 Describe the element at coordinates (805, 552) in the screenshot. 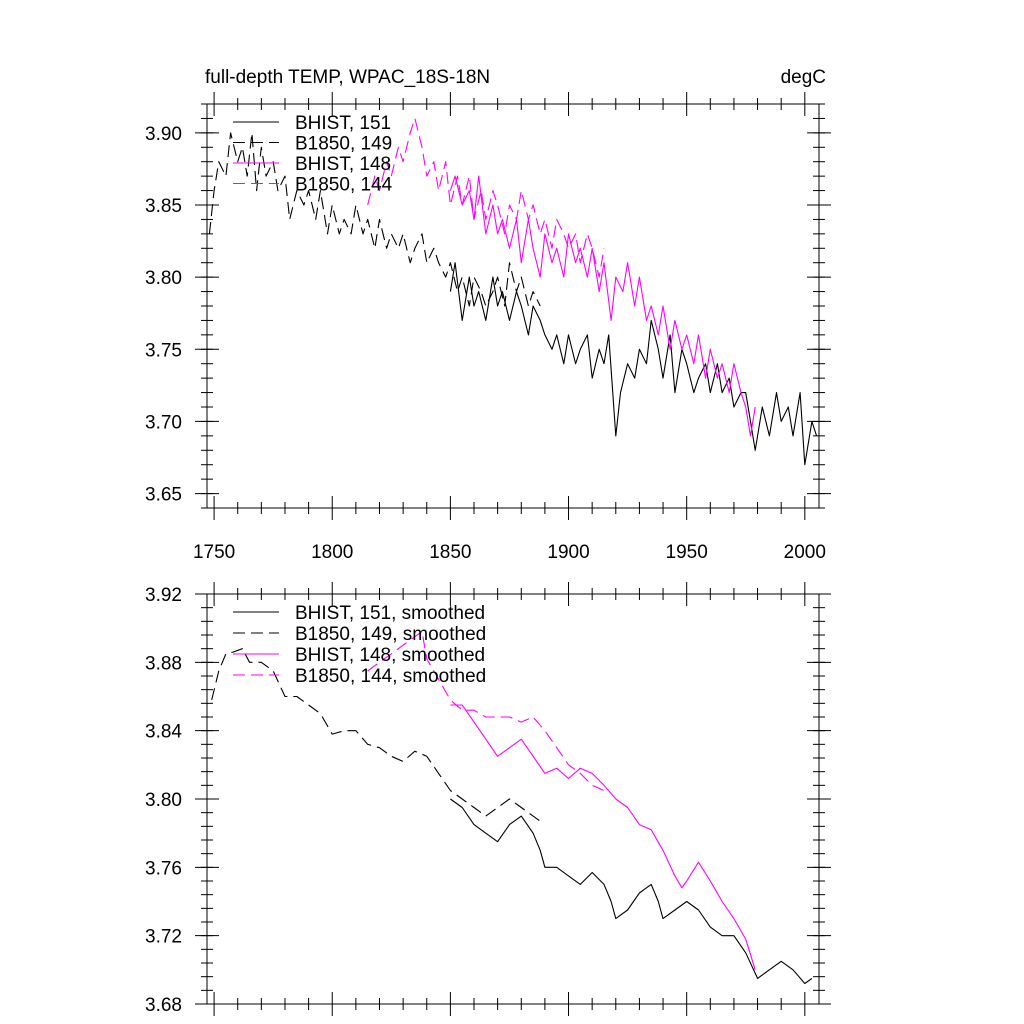

I see `x-tick-label: 2000` at that location.